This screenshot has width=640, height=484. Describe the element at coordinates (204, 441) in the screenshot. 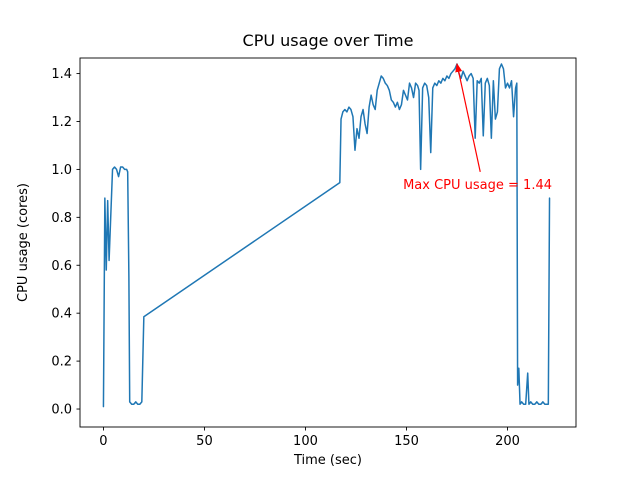

I see `x-tick-label: 50` at that location.